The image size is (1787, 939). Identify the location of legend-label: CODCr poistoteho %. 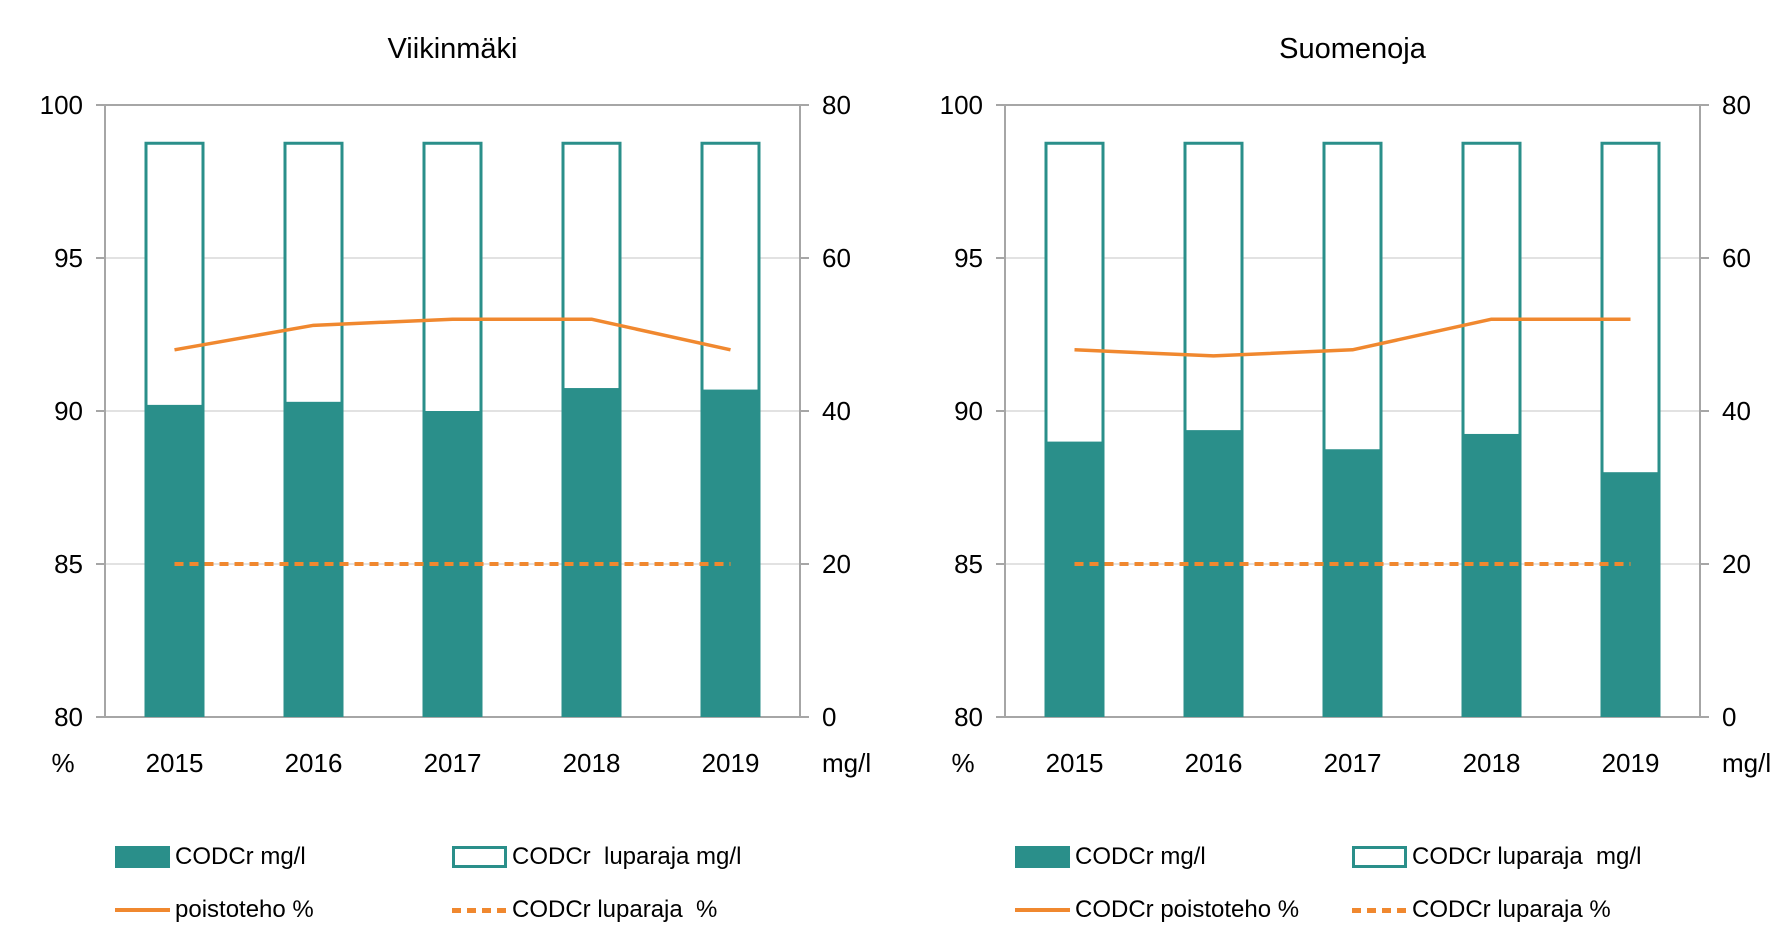
(1187, 909).